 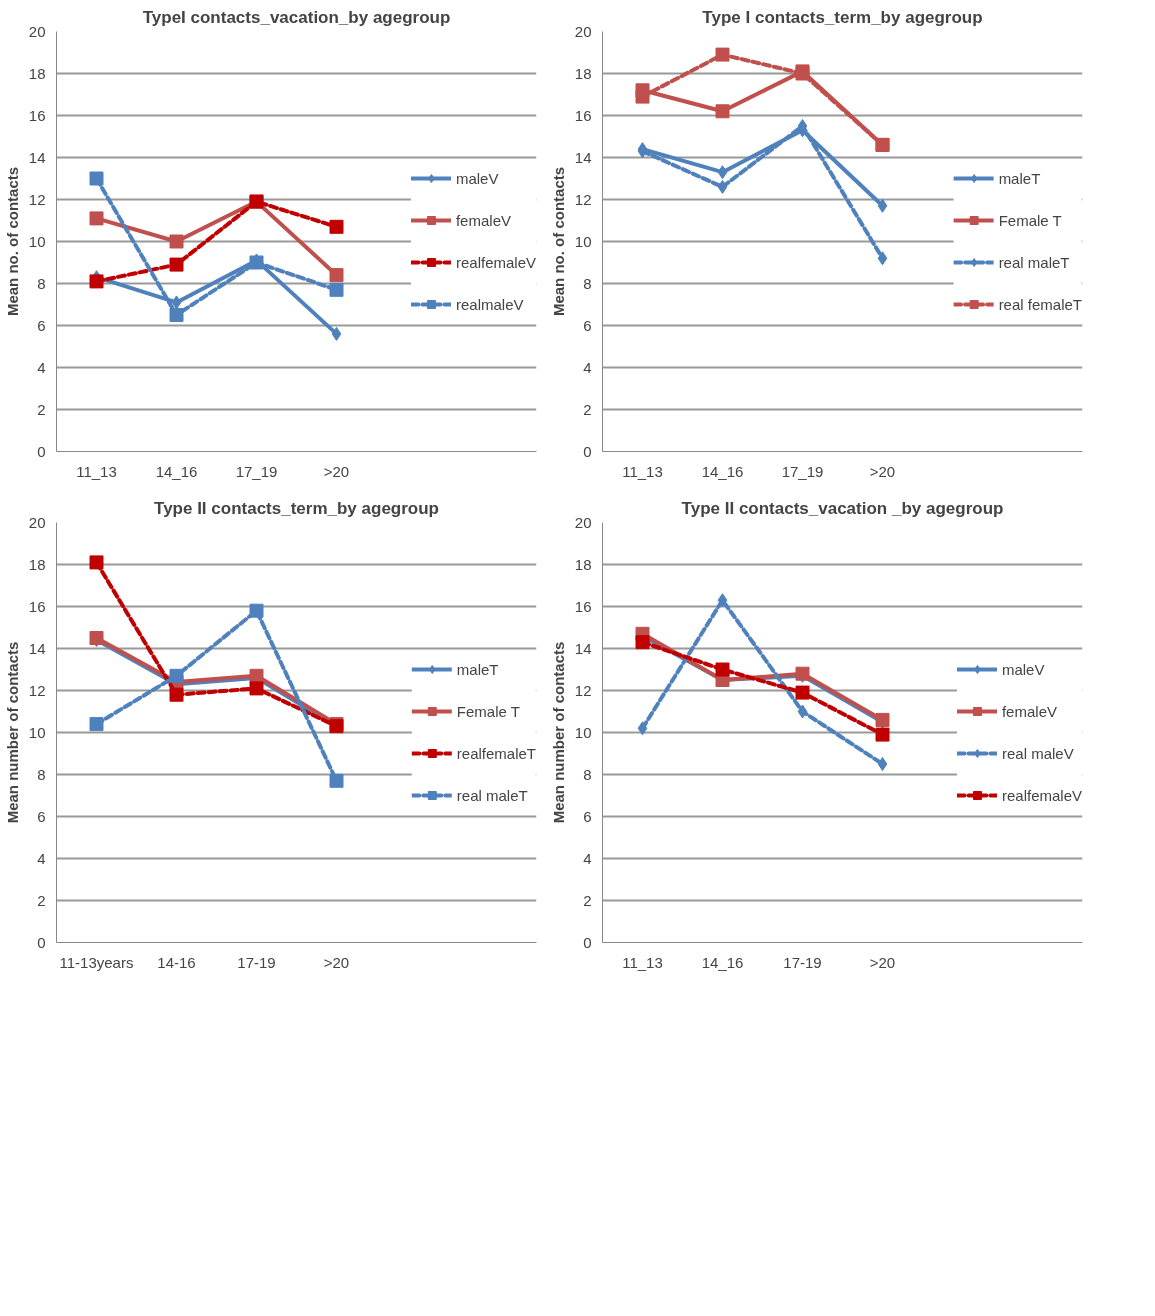 What do you see at coordinates (842, 508) in the screenshot?
I see `chart-title: Type II contacts_vacation _by agegroup` at bounding box center [842, 508].